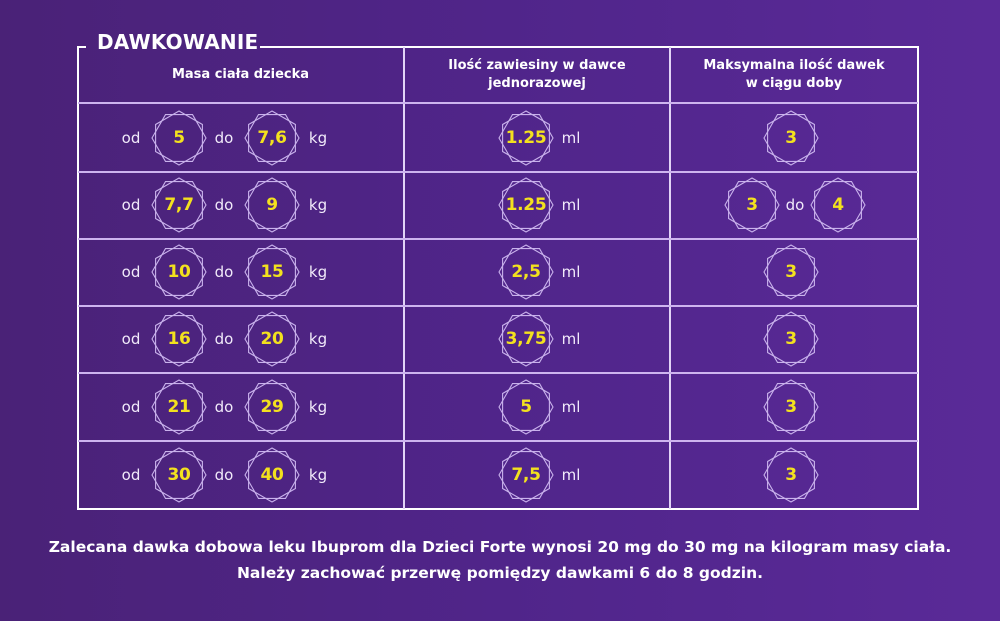 This screenshot has height=621, width=1000. Describe the element at coordinates (537, 83) in the screenshot. I see `header-line: jednorazowej` at that location.